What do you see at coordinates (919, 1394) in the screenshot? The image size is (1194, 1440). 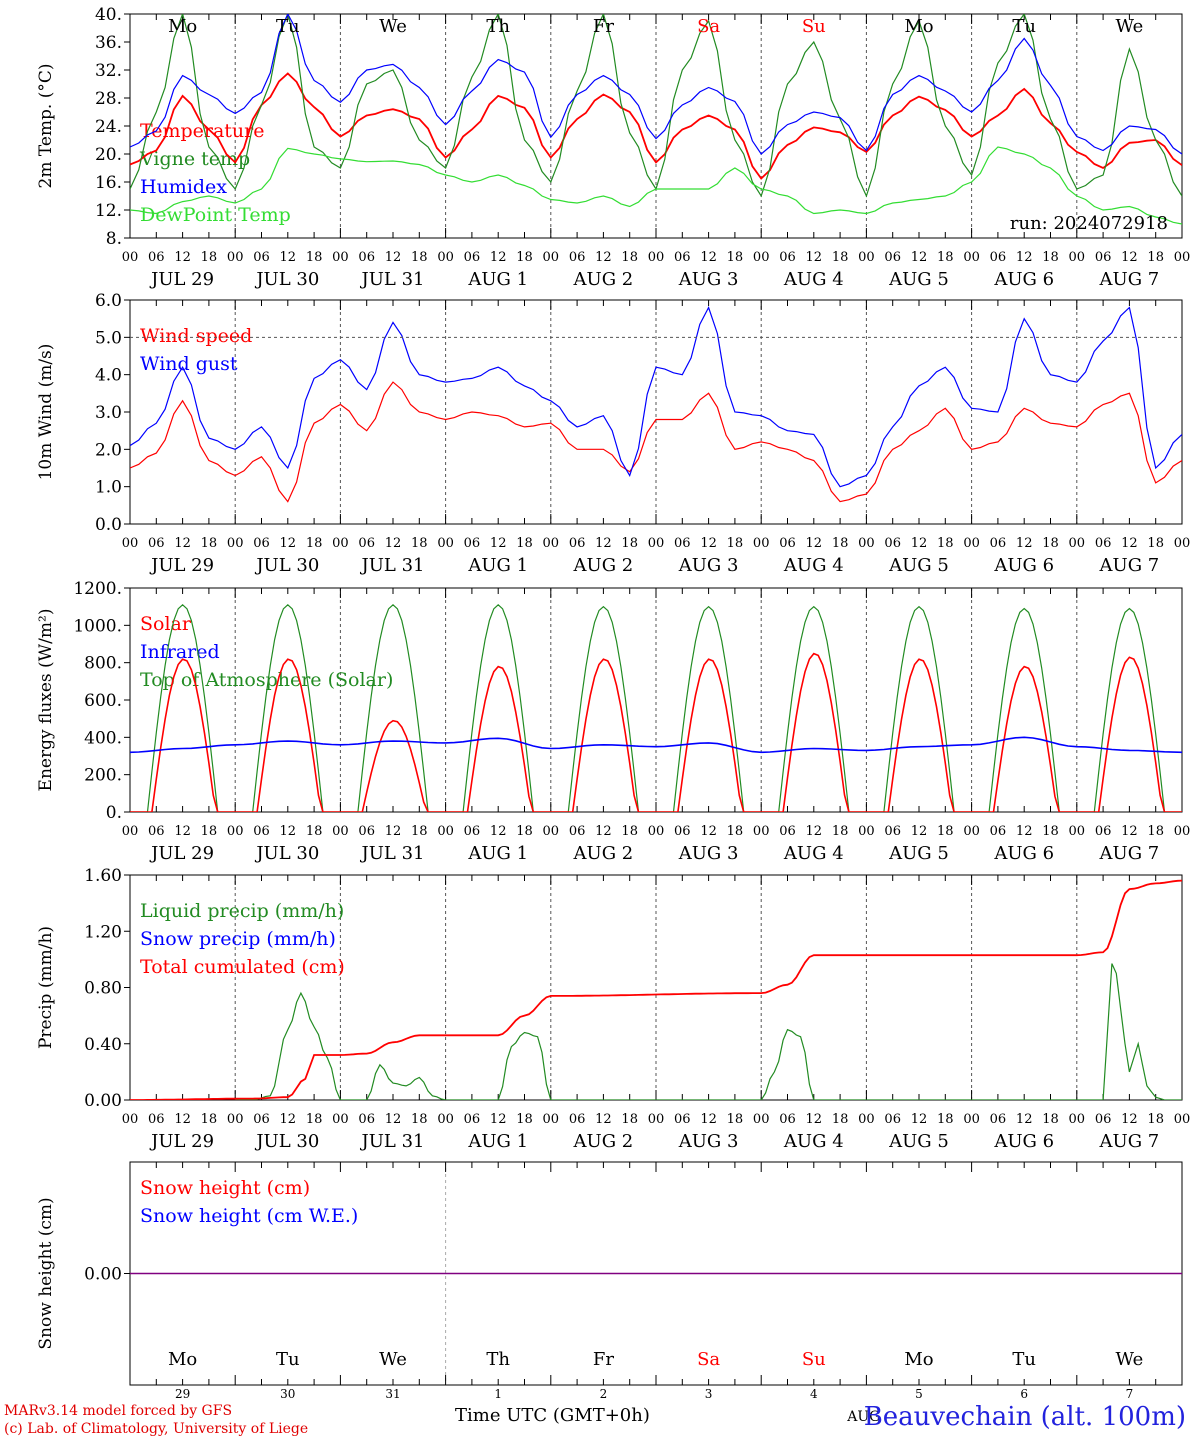 I see `day-number: 5` at bounding box center [919, 1394].